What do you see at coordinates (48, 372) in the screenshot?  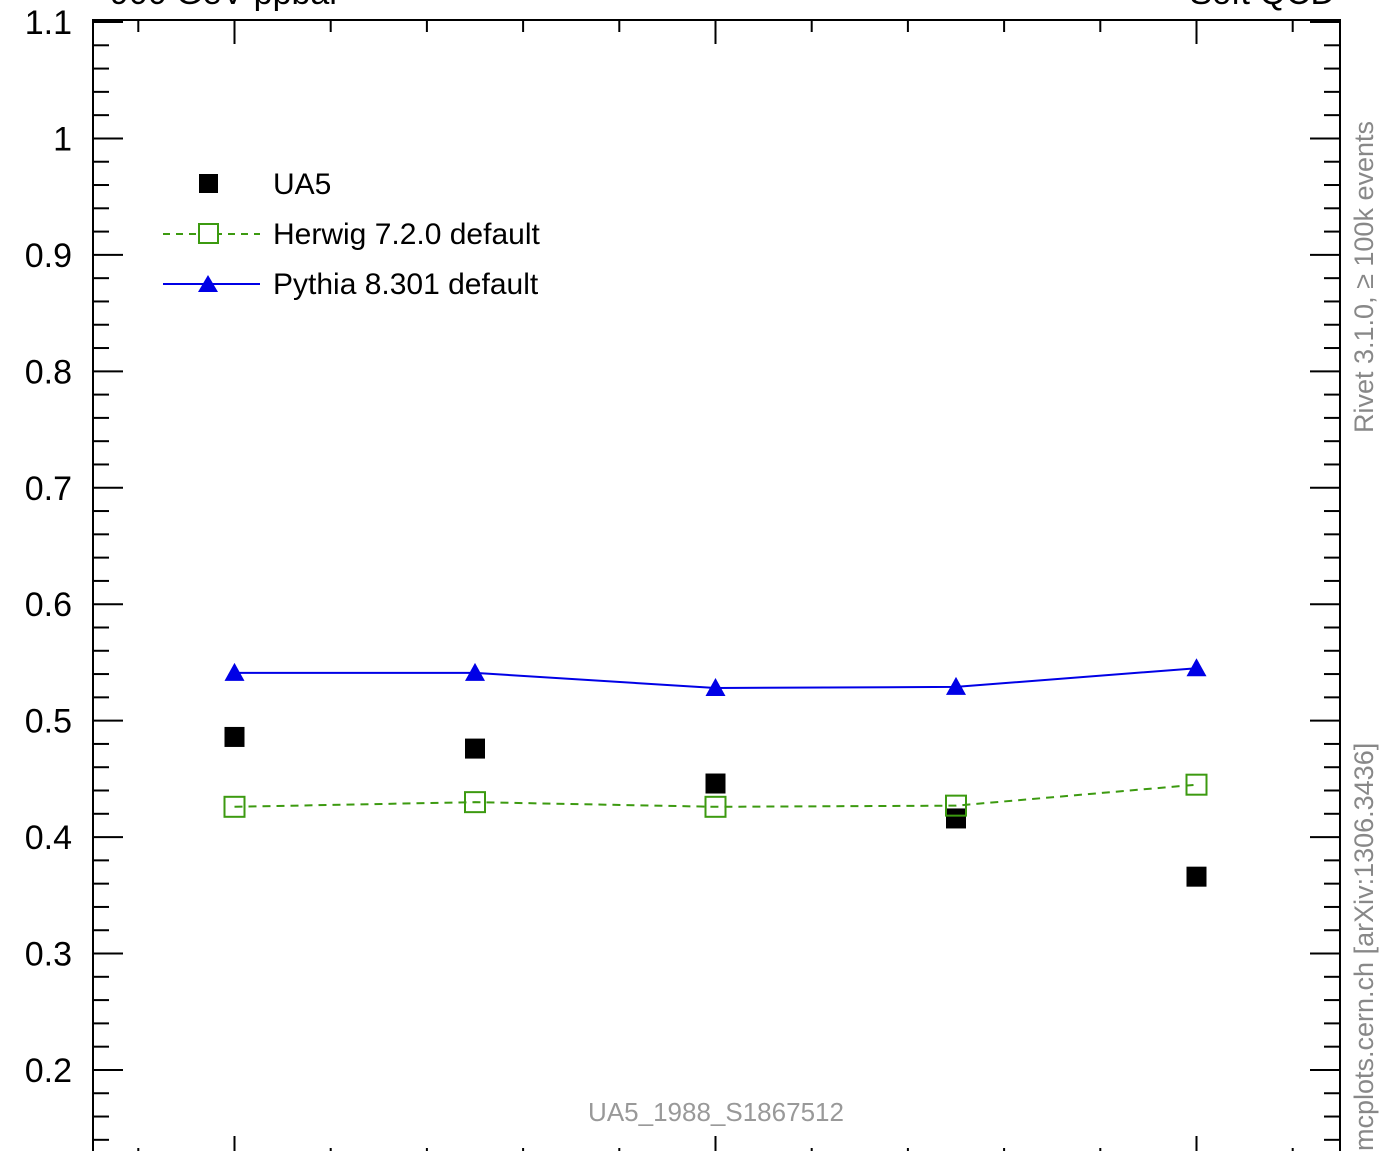 I see `y-tick-label: 0.8` at bounding box center [48, 372].